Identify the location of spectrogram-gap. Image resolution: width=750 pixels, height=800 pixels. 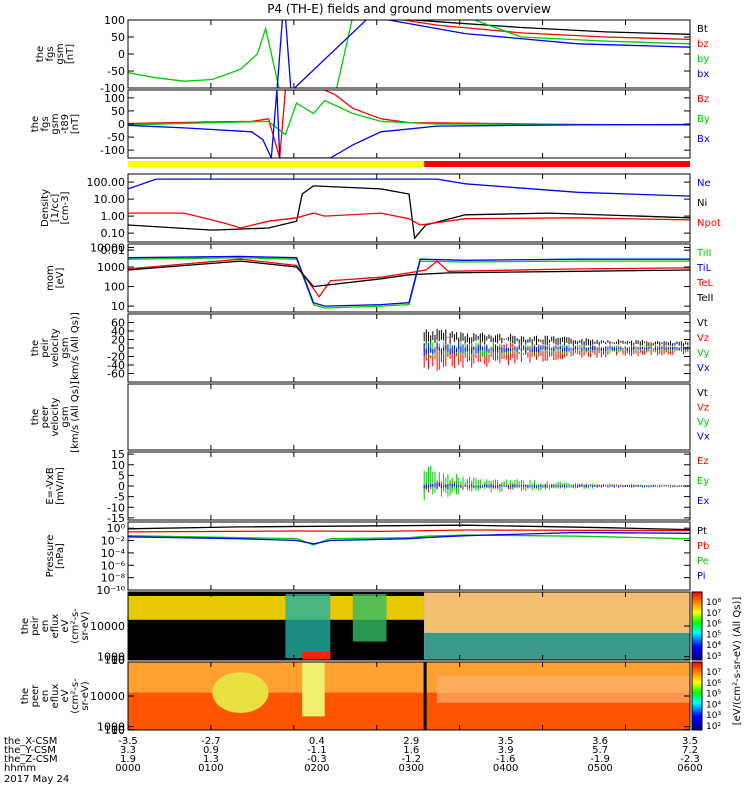
(425, 696).